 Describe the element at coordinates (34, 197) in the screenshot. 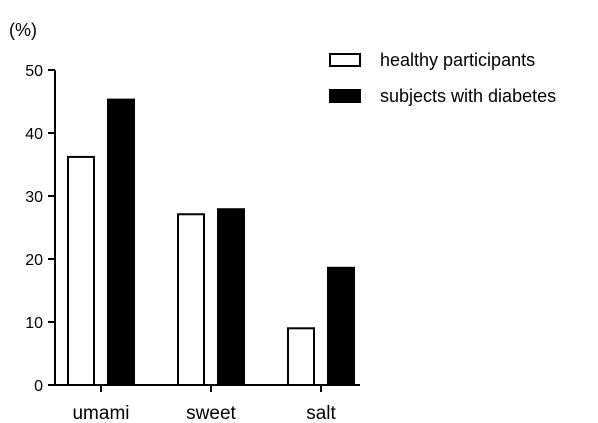

I see `y-tick-label: 30` at that location.